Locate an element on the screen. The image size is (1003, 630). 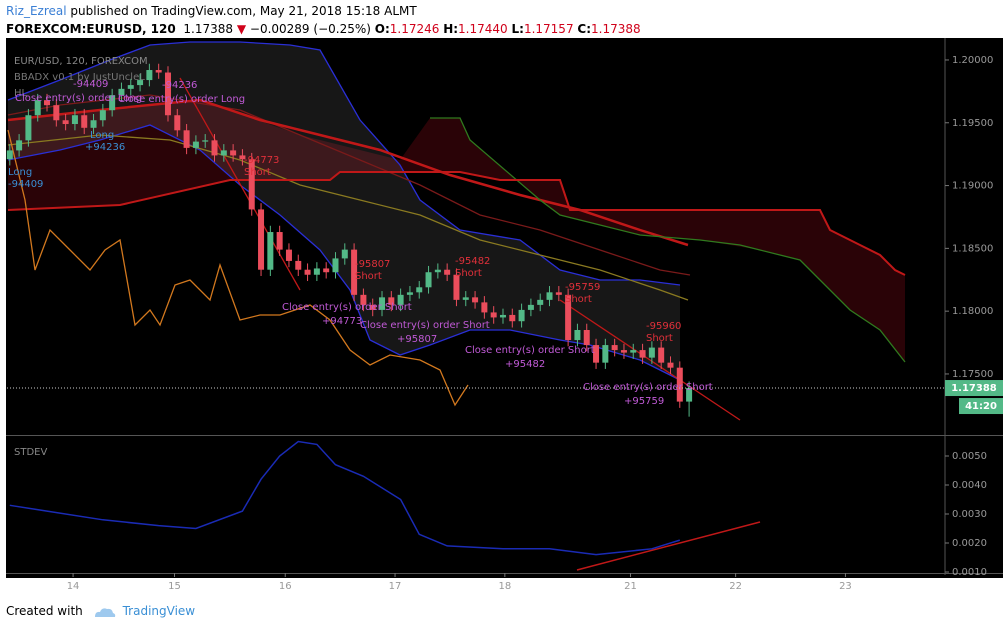
annotation: -94773 is located at coordinates (261, 160).